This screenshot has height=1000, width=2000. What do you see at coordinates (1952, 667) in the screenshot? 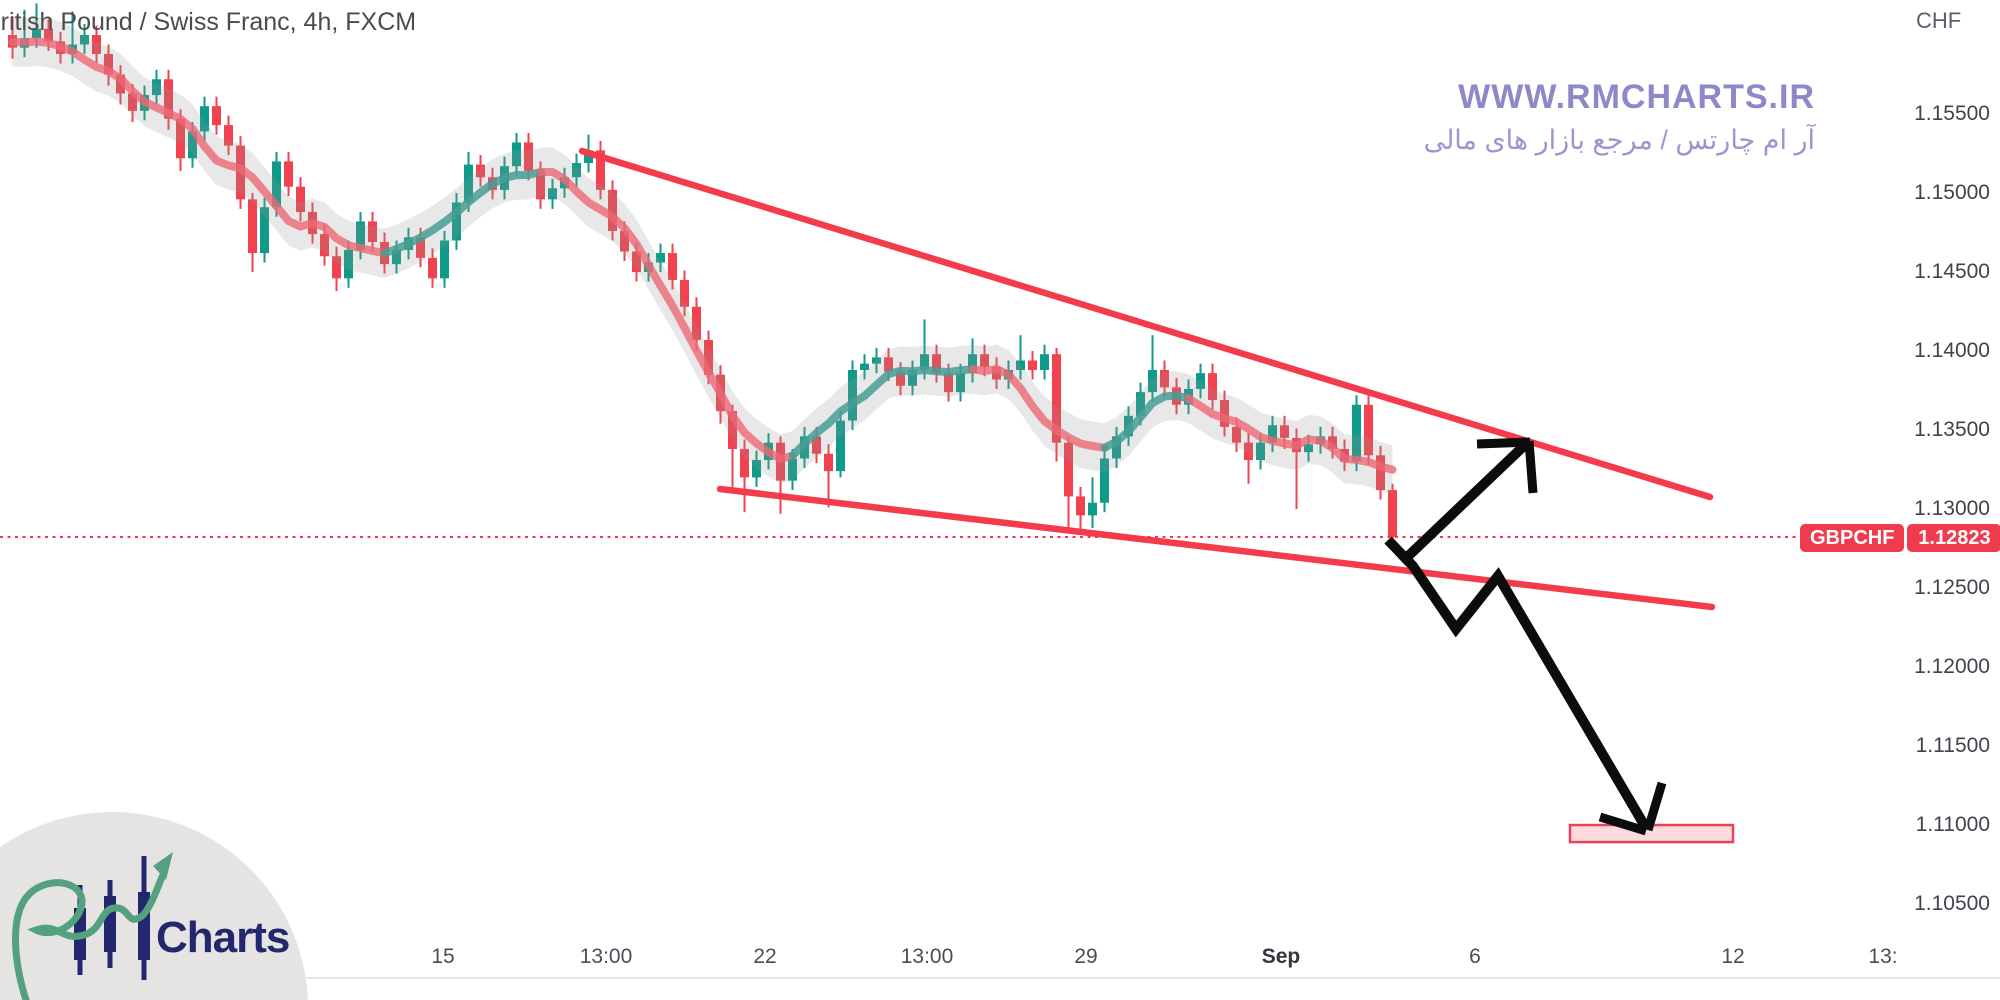
I see `price-tick-label: 1.12000` at bounding box center [1952, 667].